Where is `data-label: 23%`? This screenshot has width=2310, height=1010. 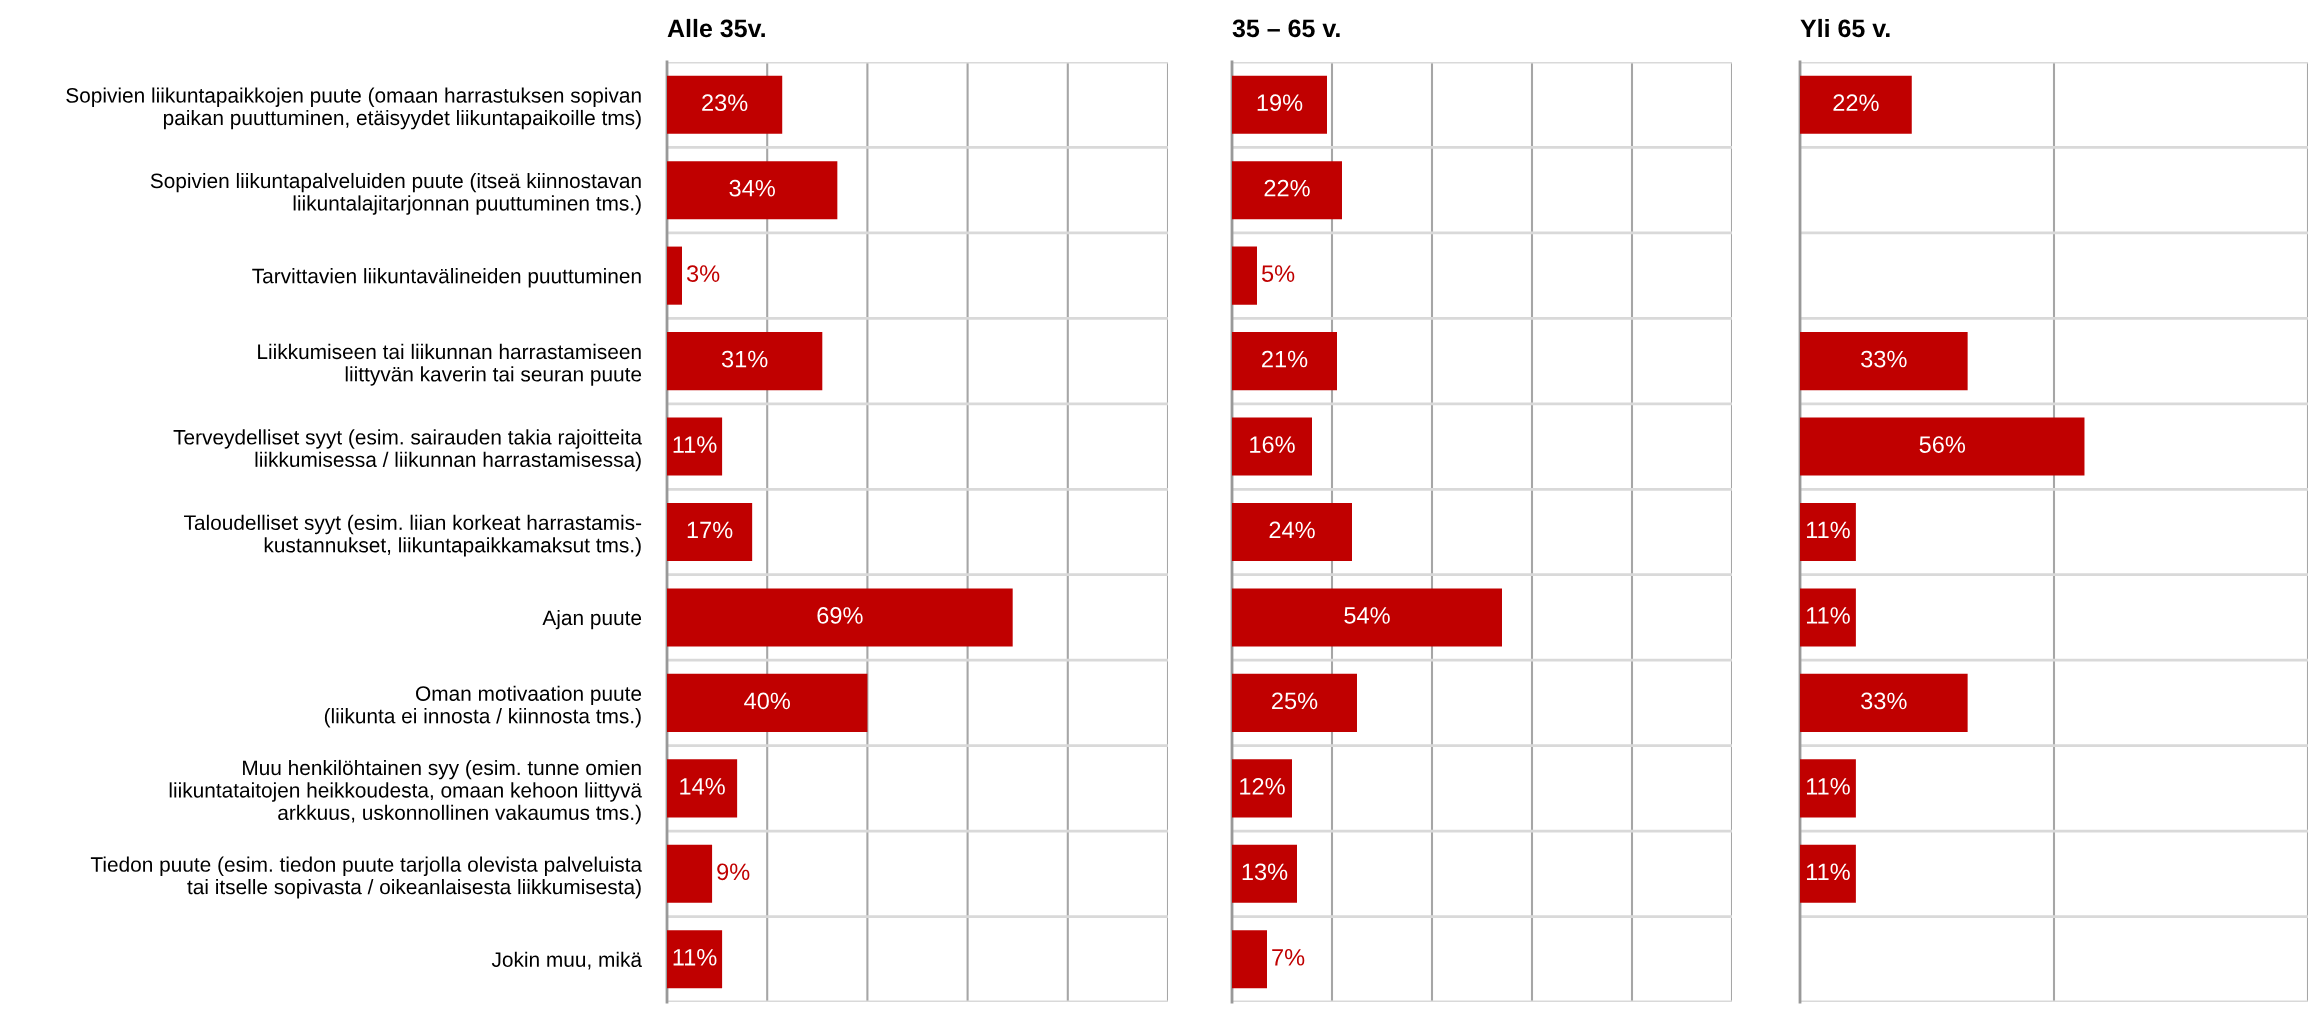 data-label: 23% is located at coordinates (725, 103).